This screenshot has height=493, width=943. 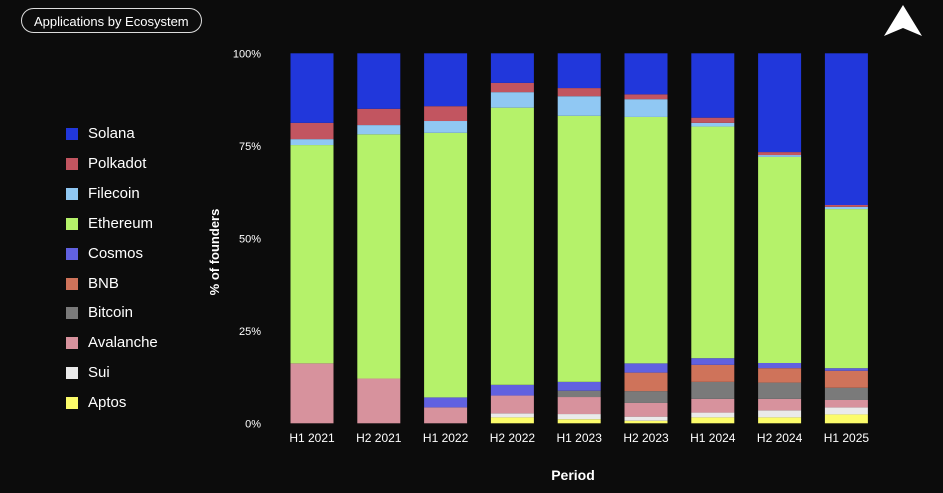 I want to click on legend-item-cosmos: Cosmos, so click(x=141, y=254).